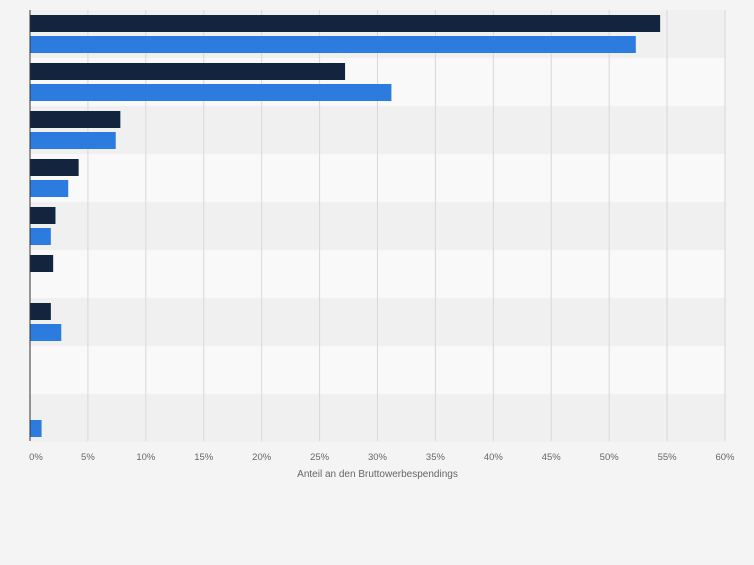 The image size is (754, 565). What do you see at coordinates (378, 457) in the screenshot?
I see `x-tick-label: 30%` at bounding box center [378, 457].